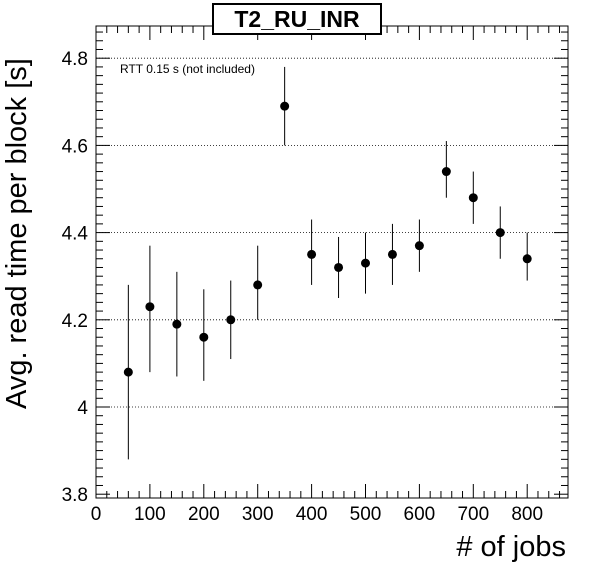 Image resolution: width=596 pixels, height=572 pixels. I want to click on x-tick-label: 0, so click(96, 514).